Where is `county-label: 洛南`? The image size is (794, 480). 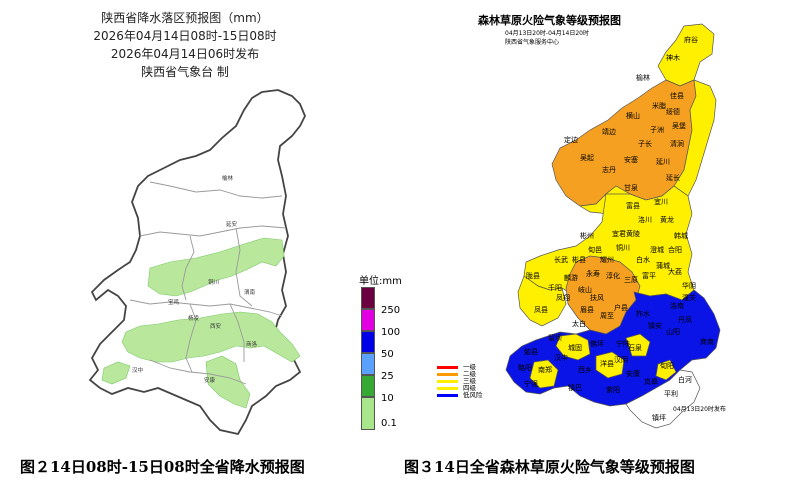
county-label: 洛南 is located at coordinates (677, 305).